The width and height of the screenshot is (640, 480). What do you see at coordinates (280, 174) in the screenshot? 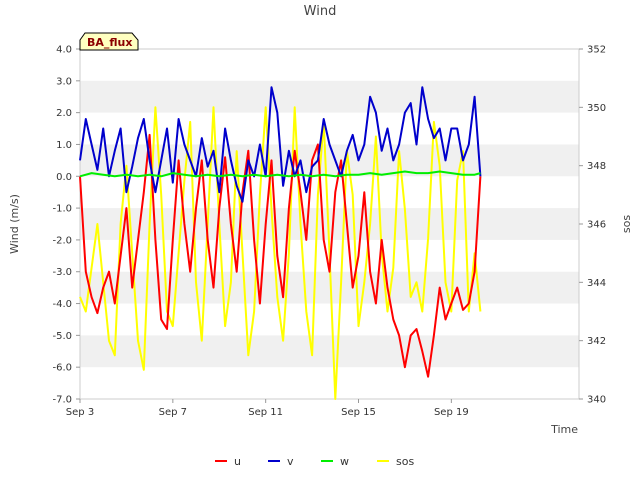
I see `series-line-w` at bounding box center [280, 174].